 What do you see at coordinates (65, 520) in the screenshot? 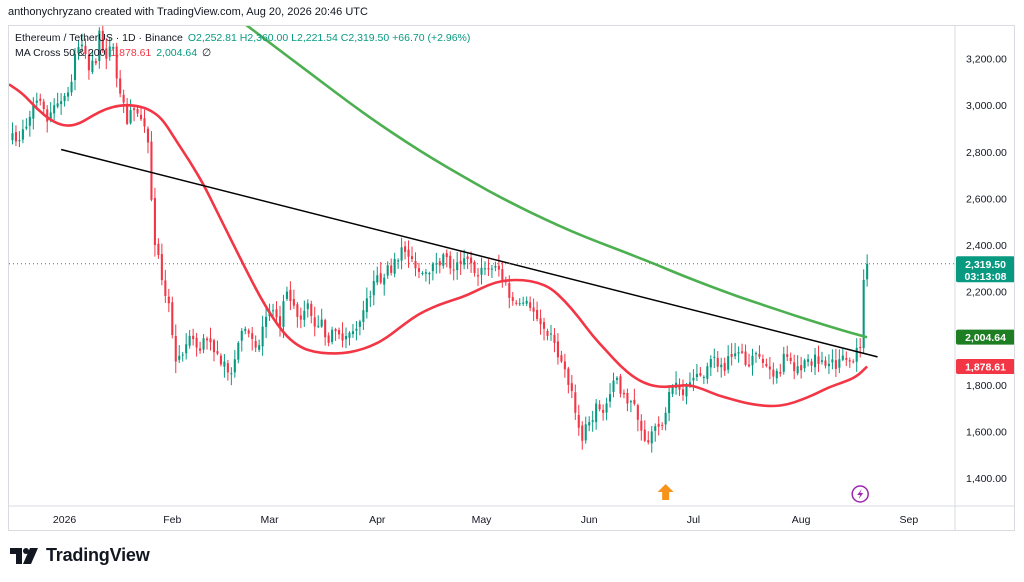
I see `x-tick-label: 2026` at bounding box center [65, 520].